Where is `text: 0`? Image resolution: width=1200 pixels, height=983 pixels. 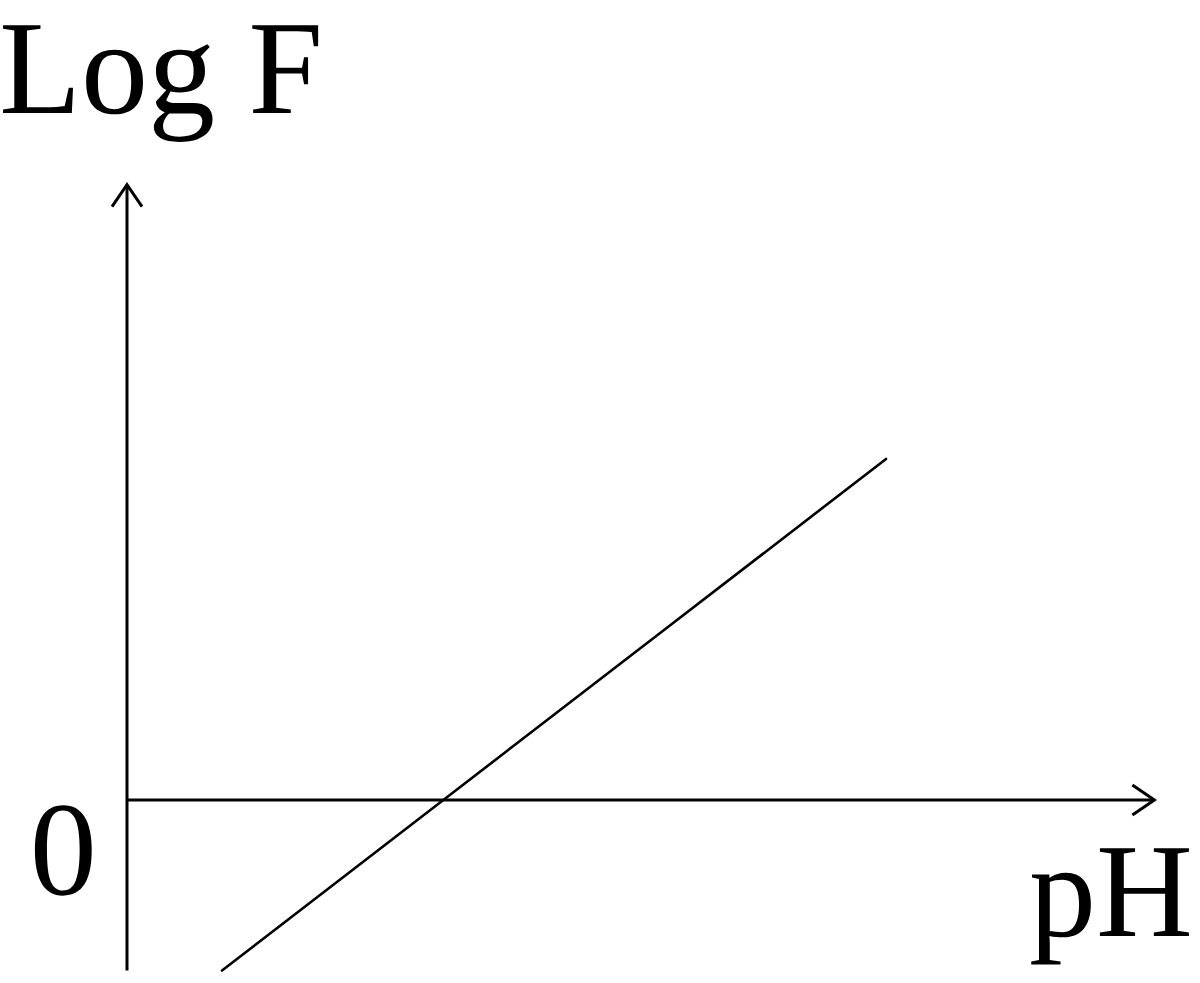
text: 0 is located at coordinates (63, 850).